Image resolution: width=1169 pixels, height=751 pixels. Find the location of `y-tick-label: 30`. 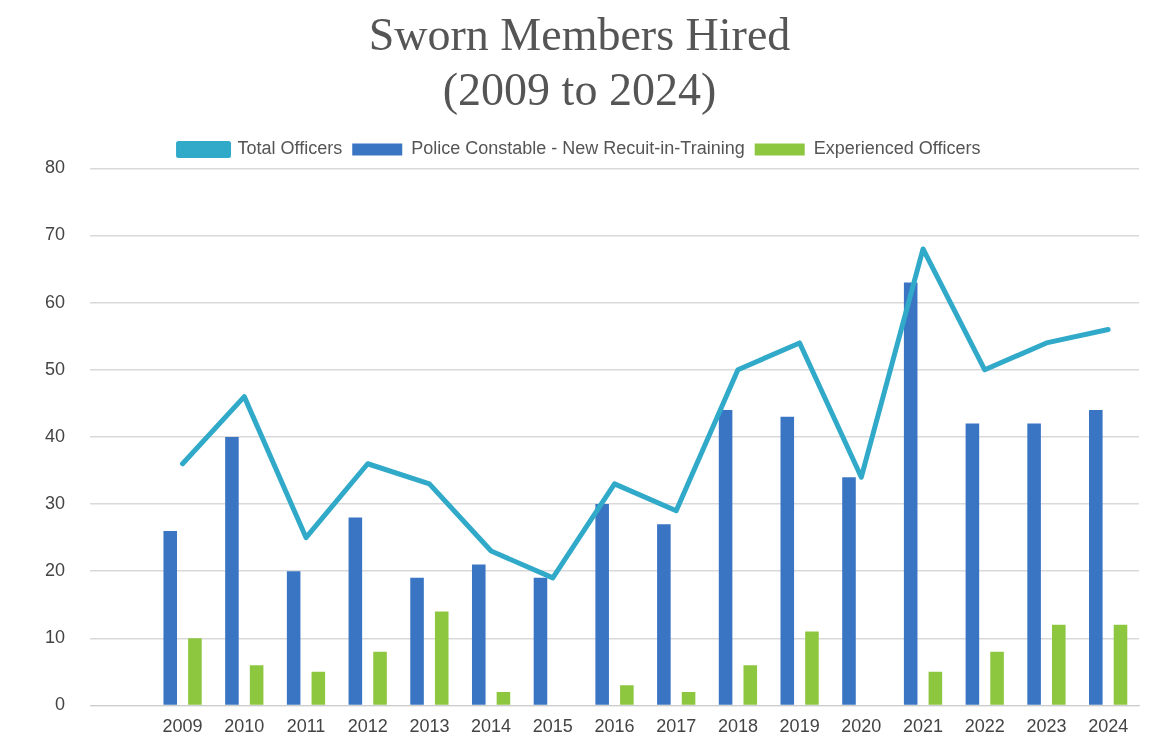

y-tick-label: 30 is located at coordinates (55, 502).